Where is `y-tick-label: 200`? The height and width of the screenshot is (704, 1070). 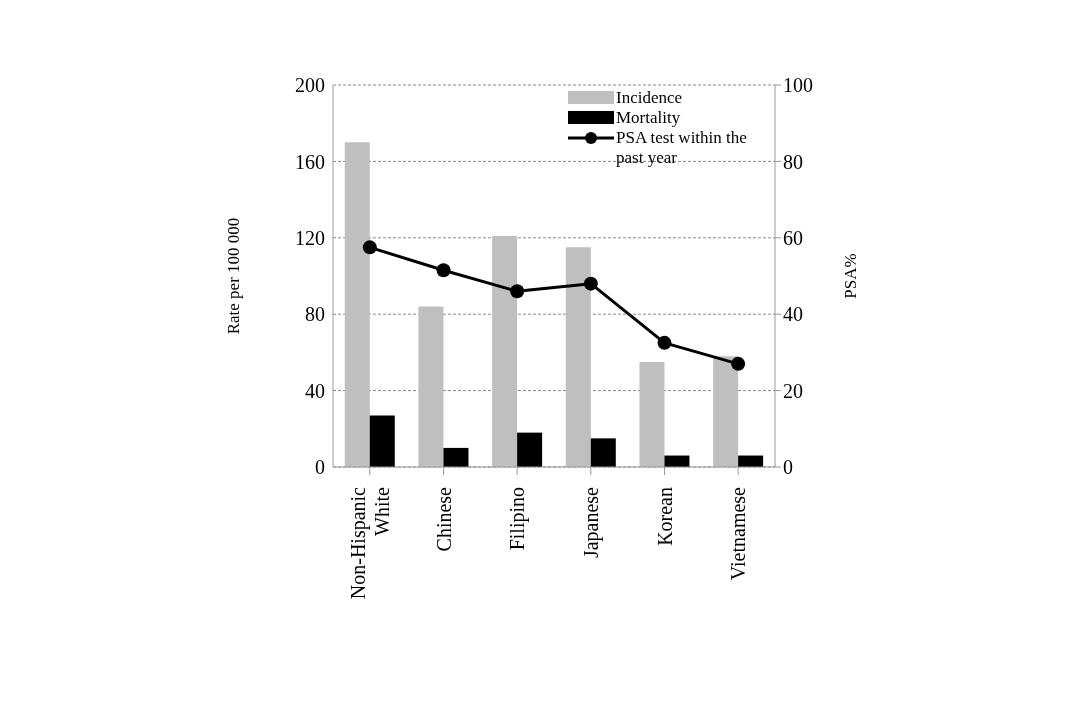 y-tick-label: 200 is located at coordinates (310, 85).